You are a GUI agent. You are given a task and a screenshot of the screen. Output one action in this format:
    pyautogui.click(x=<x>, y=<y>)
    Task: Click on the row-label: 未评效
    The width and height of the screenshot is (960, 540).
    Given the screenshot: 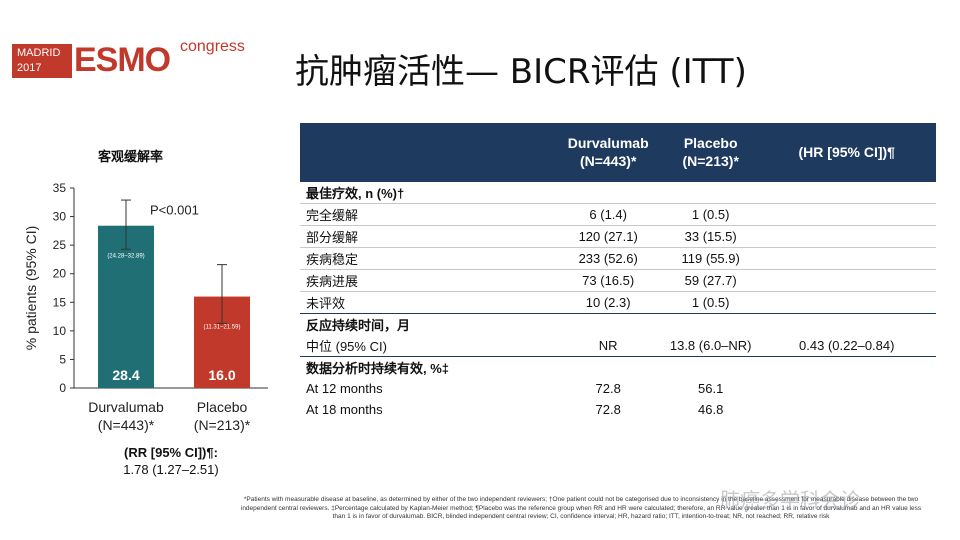 What is the action you would take?
    pyautogui.click(x=426, y=302)
    